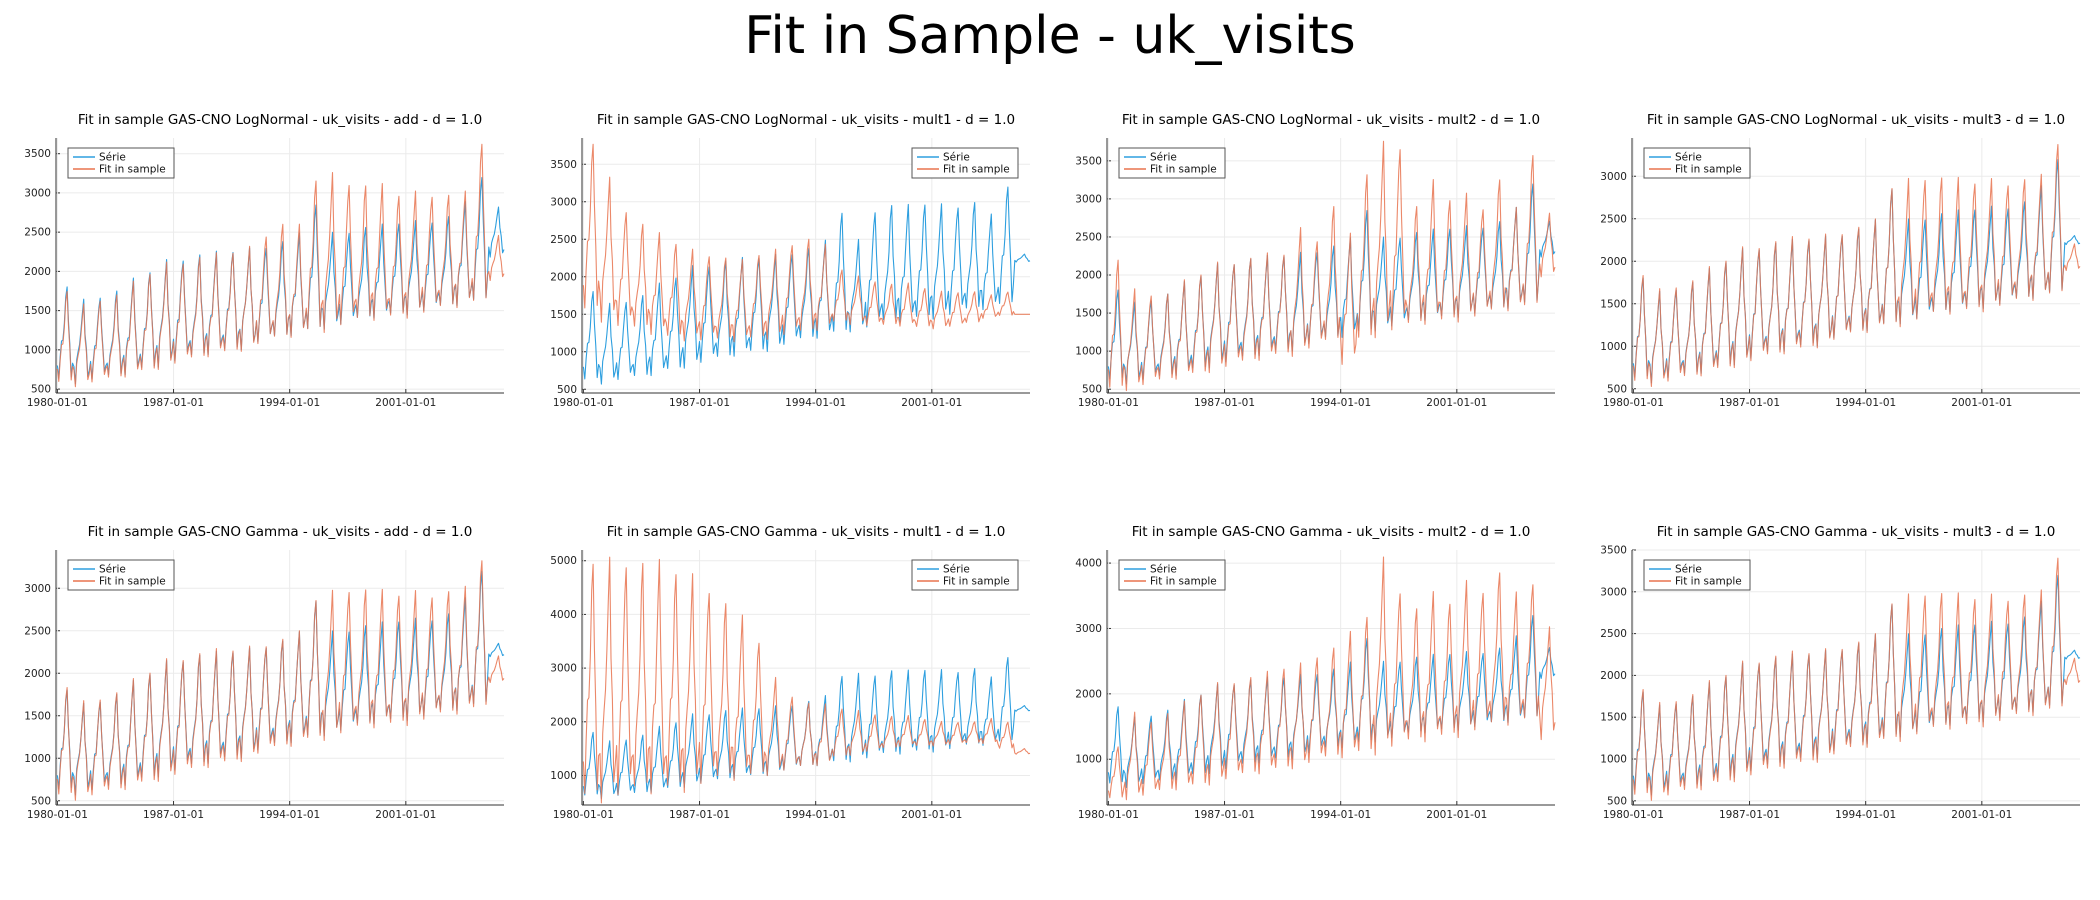  Describe the element at coordinates (1050, 36) in the screenshot. I see `figure-title: Fit in Sample - uk_visits` at that location.